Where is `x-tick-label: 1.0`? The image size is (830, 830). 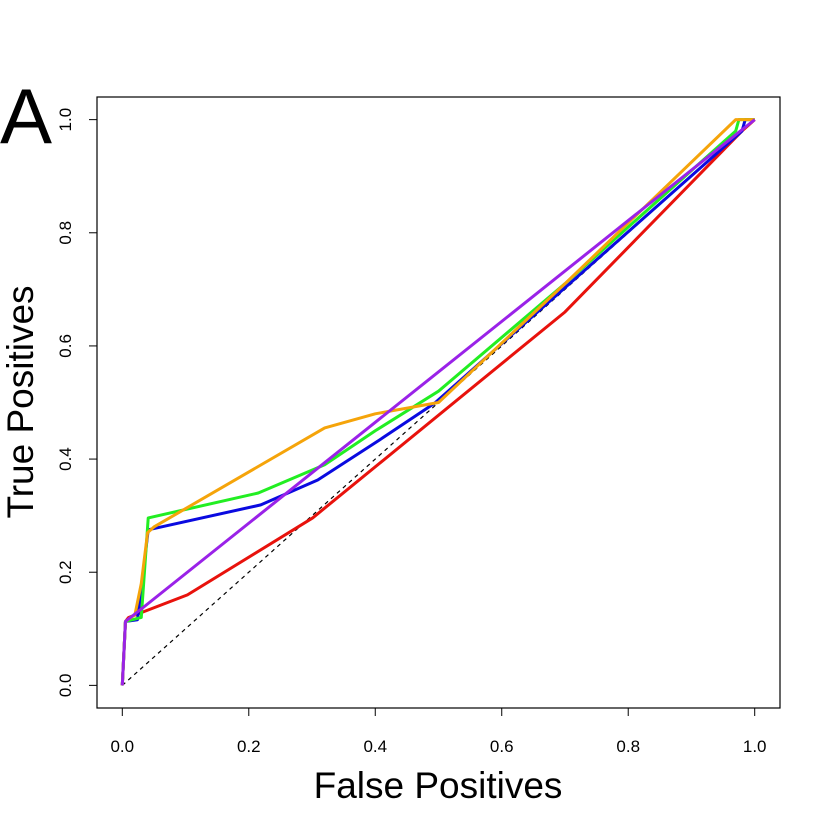 x-tick-label: 1.0 is located at coordinates (755, 746).